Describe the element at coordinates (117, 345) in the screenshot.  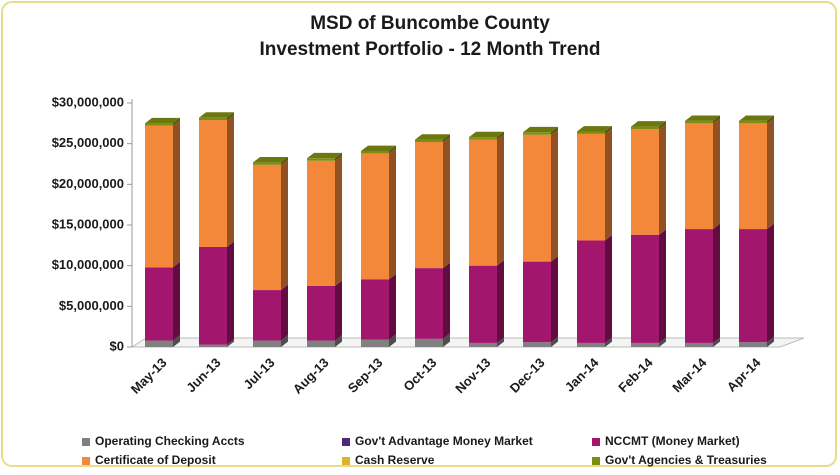
I see `y-tick-label: $0` at that location.